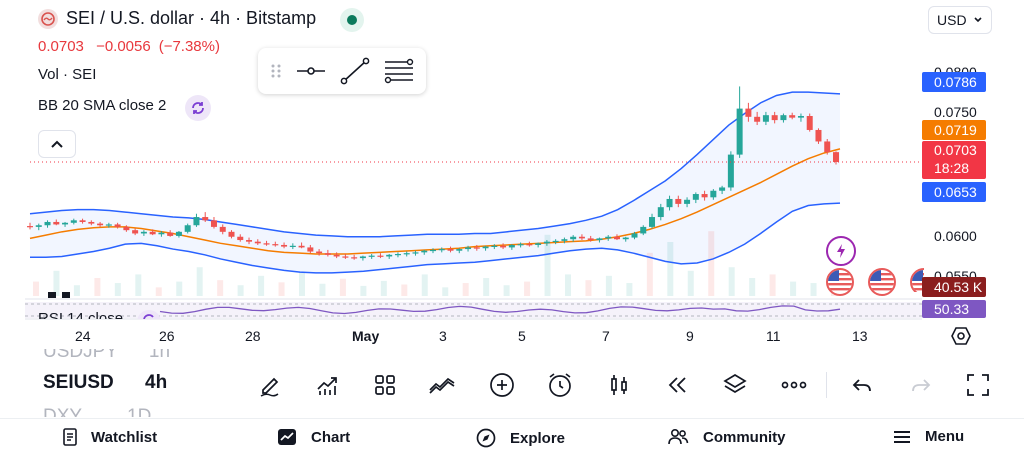 Image resolution: width=1024 pixels, height=462 pixels. What do you see at coordinates (385, 385) in the screenshot?
I see `layouts-icon` at bounding box center [385, 385].